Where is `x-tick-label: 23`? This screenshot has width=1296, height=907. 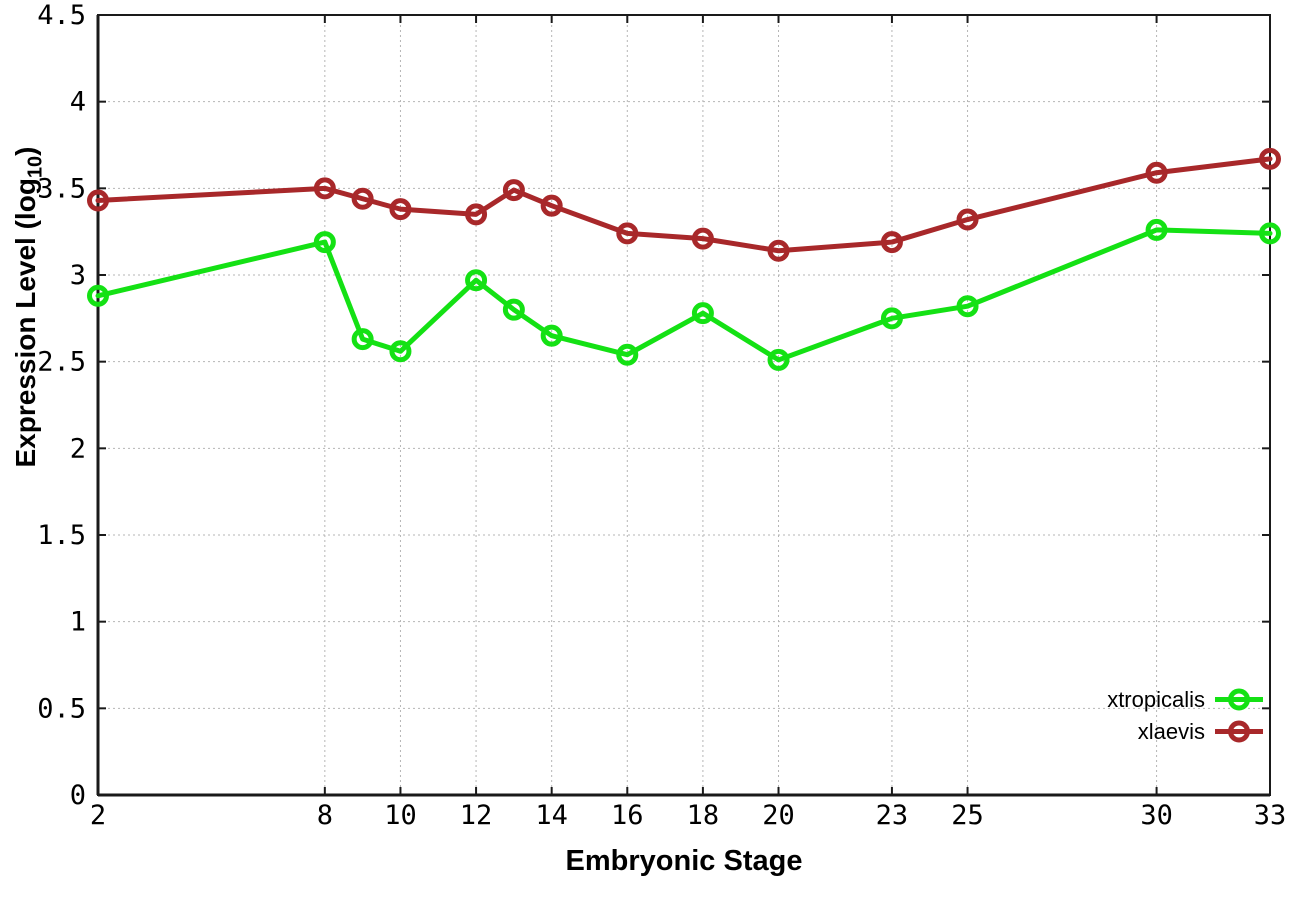
x-tick-label: 23 is located at coordinates (892, 815).